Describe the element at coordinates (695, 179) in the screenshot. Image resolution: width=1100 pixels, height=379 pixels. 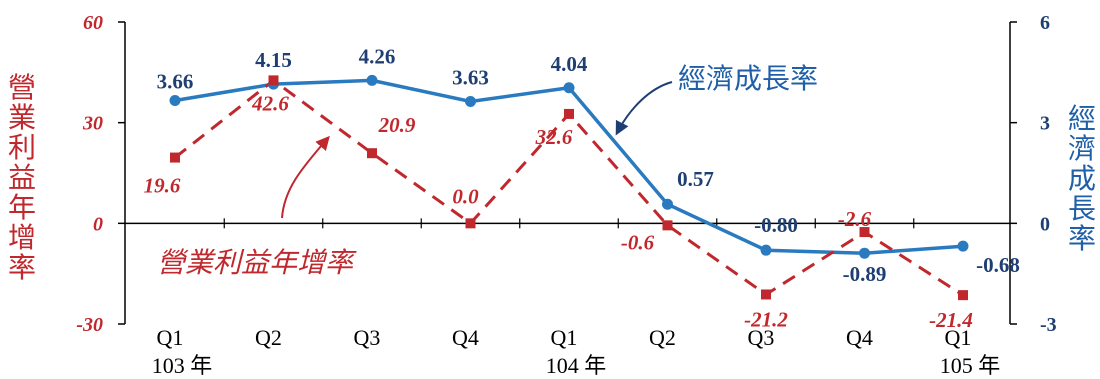
I see `gdp-data-label: 0.57` at that location.